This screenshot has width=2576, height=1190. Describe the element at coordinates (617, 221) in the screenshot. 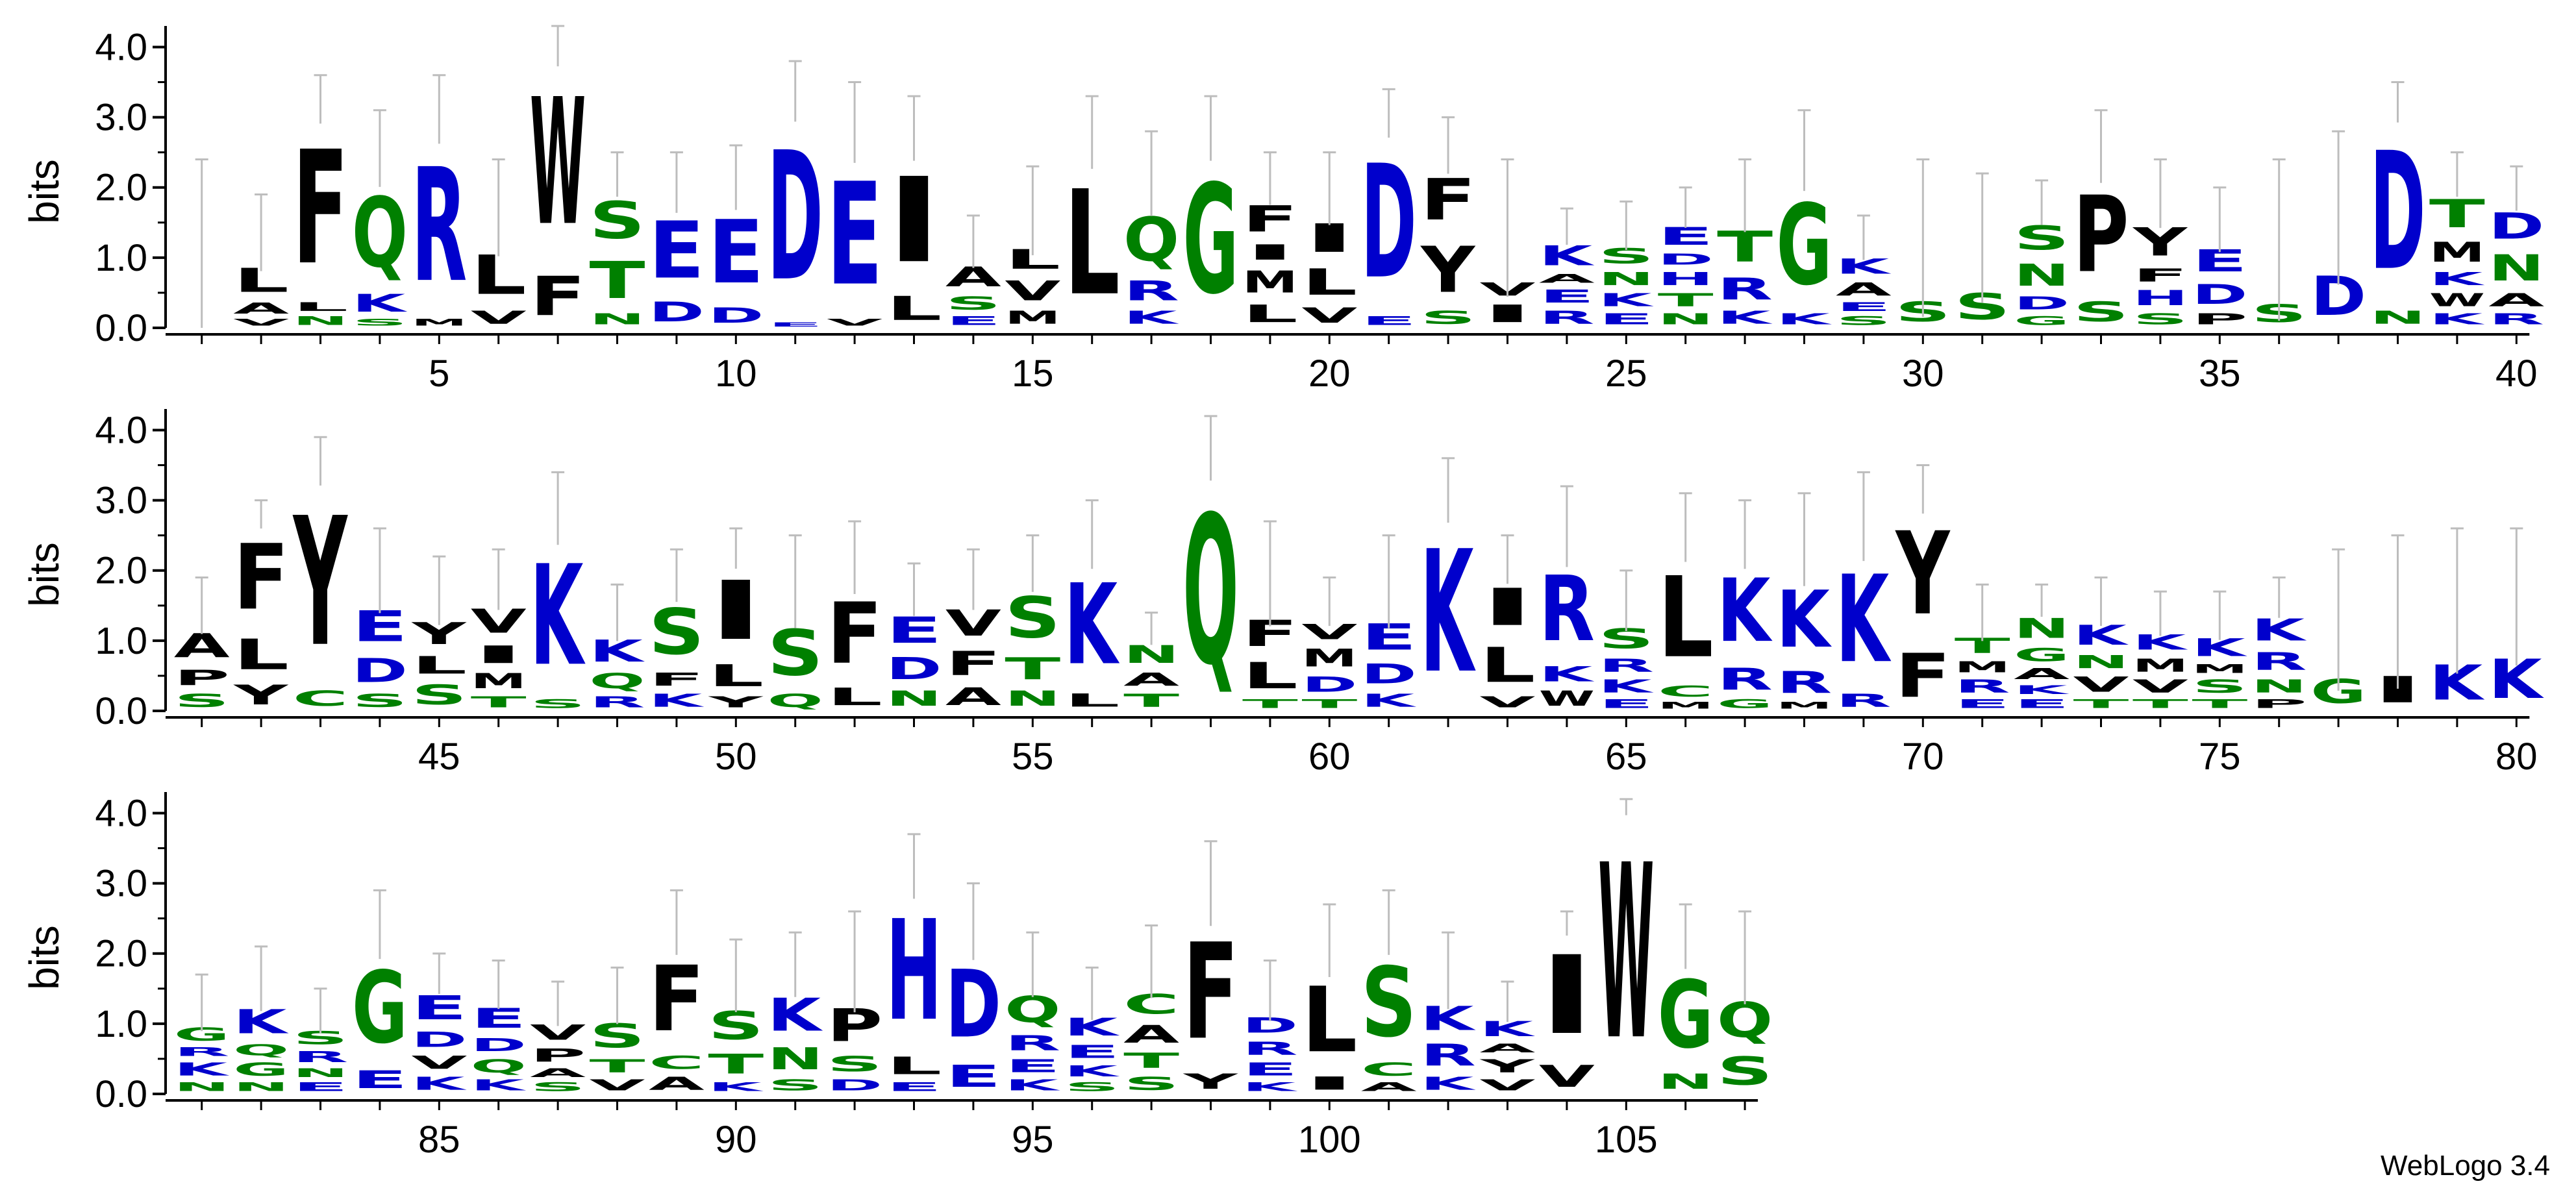

I see `letter-S-pos-8: S` at that location.